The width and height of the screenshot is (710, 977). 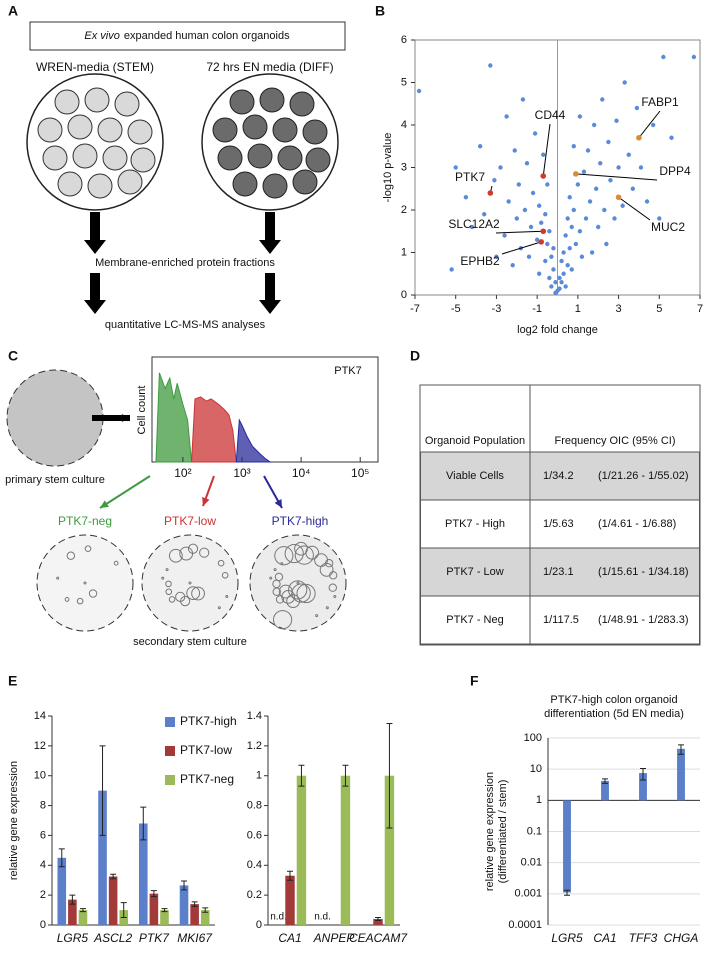 I want to click on panel-letter: C, so click(x=13, y=356).